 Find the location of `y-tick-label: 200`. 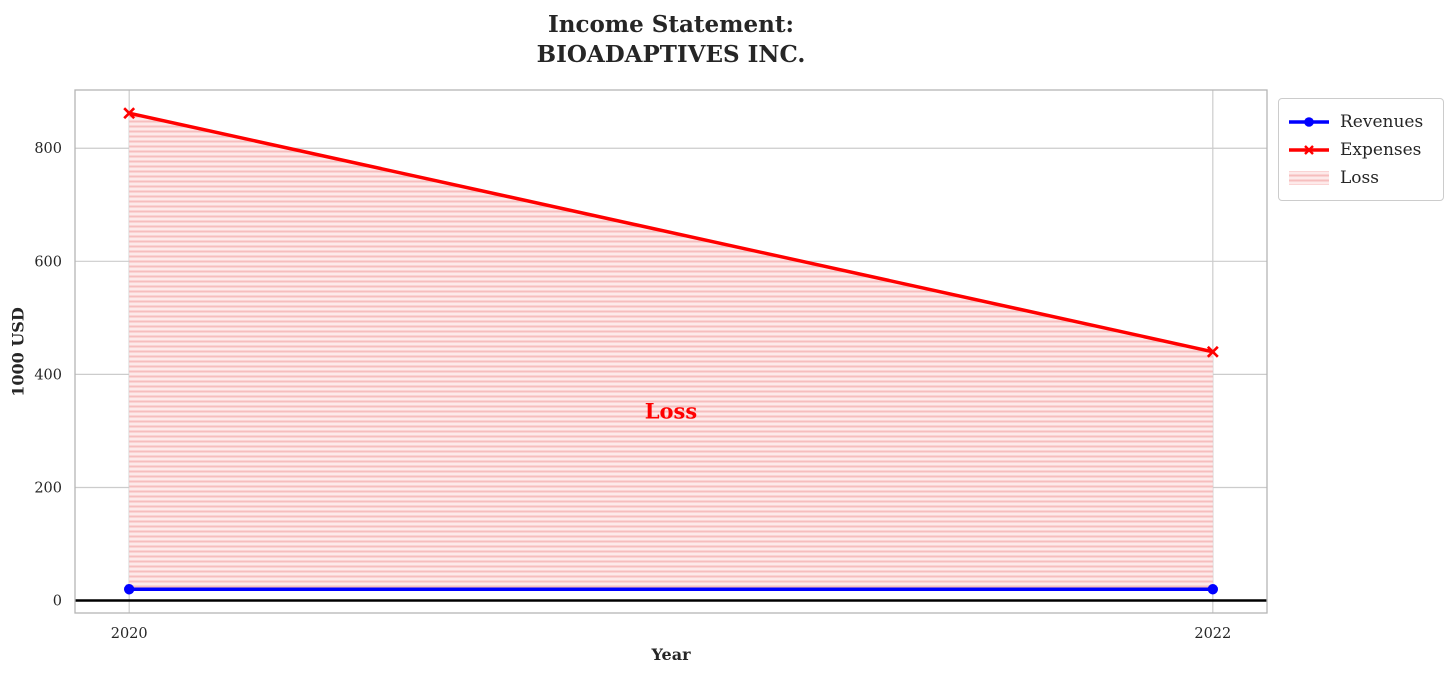

y-tick-label: 200 is located at coordinates (48, 488).